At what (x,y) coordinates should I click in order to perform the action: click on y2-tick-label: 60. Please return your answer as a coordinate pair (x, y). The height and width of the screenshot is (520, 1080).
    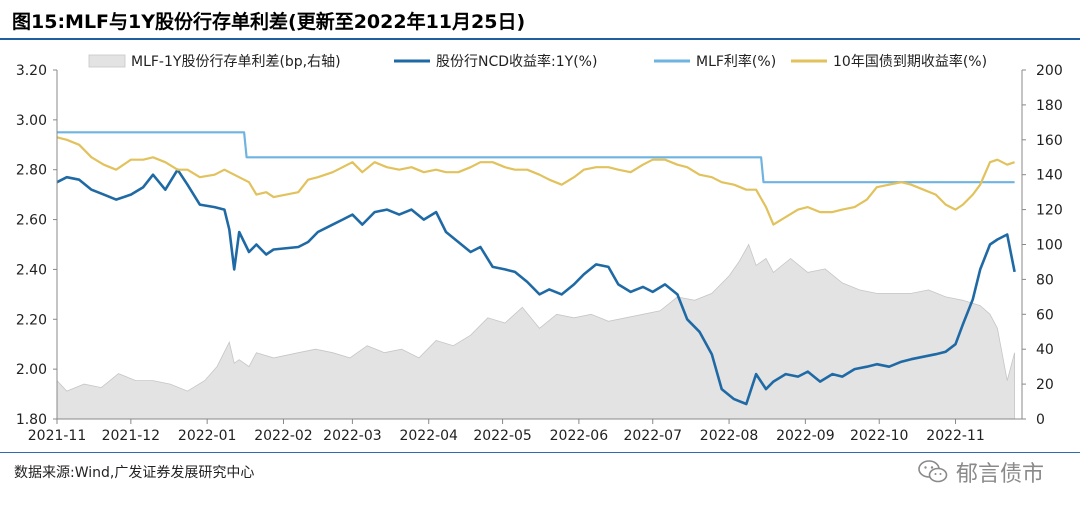
    Looking at the image, I should click on (1045, 315).